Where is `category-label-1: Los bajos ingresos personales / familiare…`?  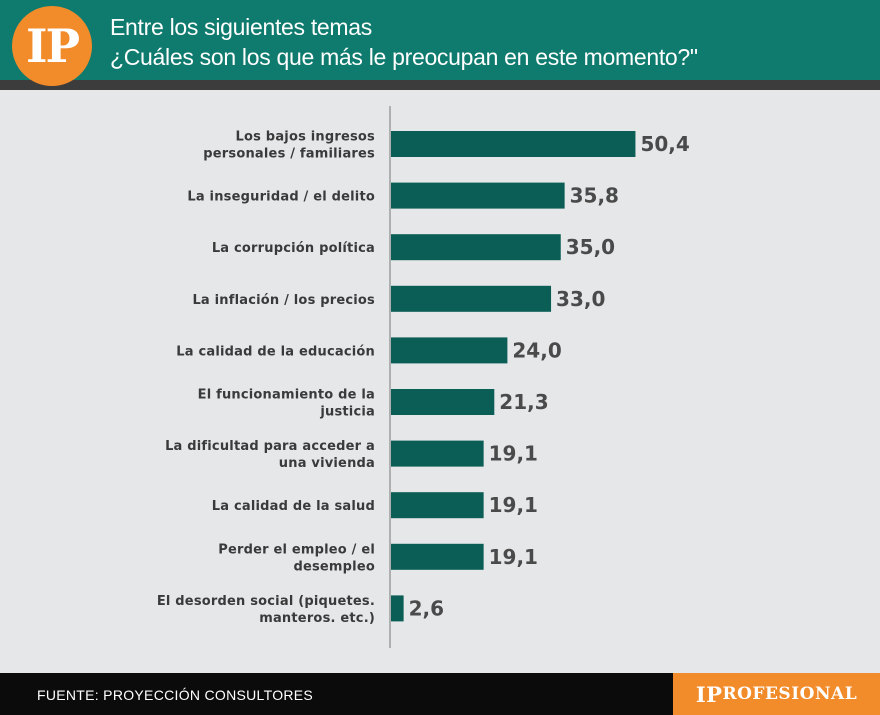 category-label-1: Los bajos ingresos personales / familiare… is located at coordinates (289, 146).